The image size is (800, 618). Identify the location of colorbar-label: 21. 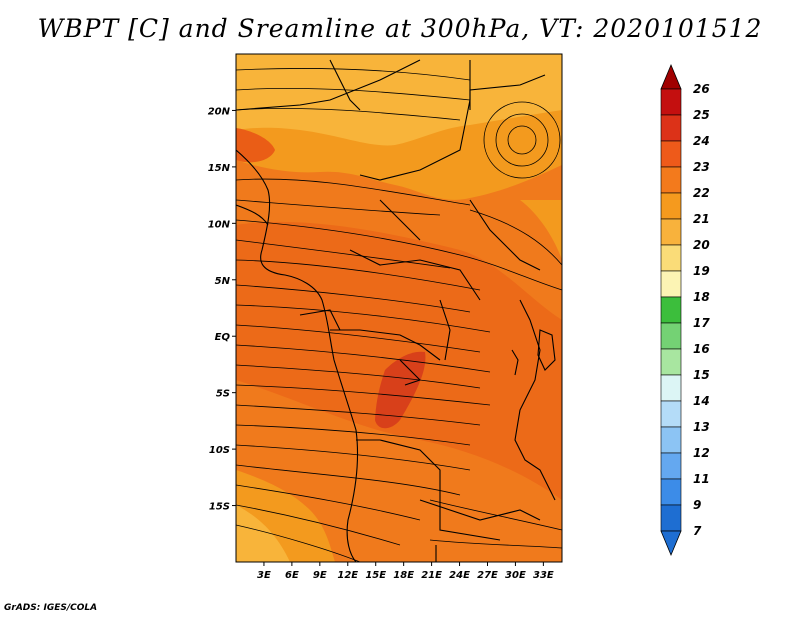
(701, 219).